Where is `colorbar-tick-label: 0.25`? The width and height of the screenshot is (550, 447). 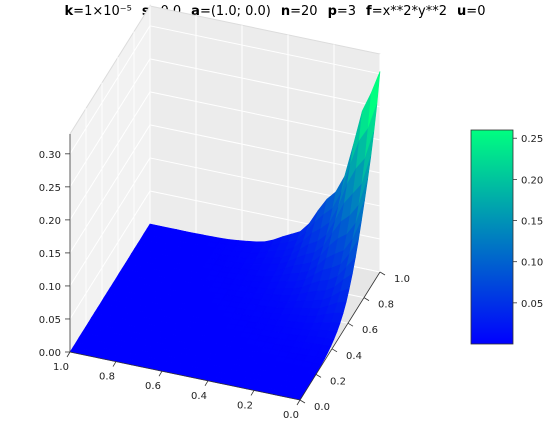
colorbar-tick-label: 0.25 is located at coordinates (532, 139).